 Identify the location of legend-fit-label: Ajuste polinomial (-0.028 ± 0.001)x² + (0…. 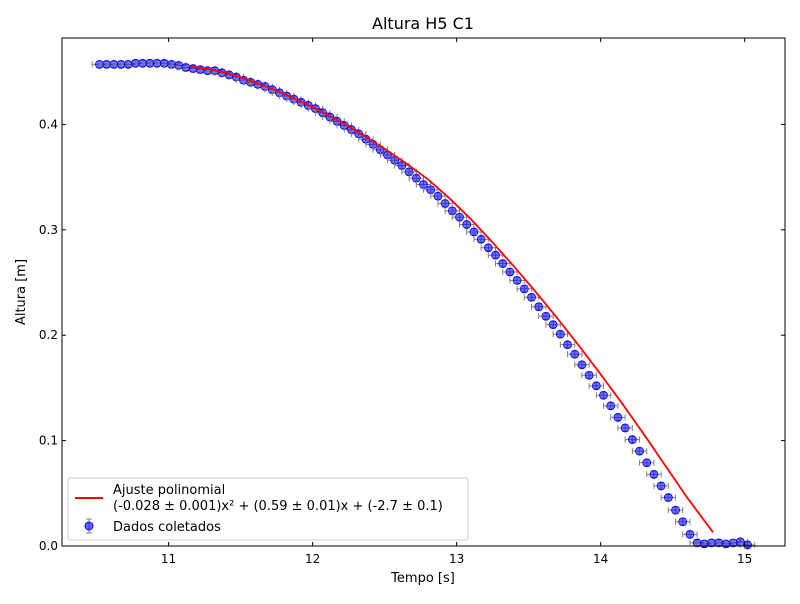
(278, 498).